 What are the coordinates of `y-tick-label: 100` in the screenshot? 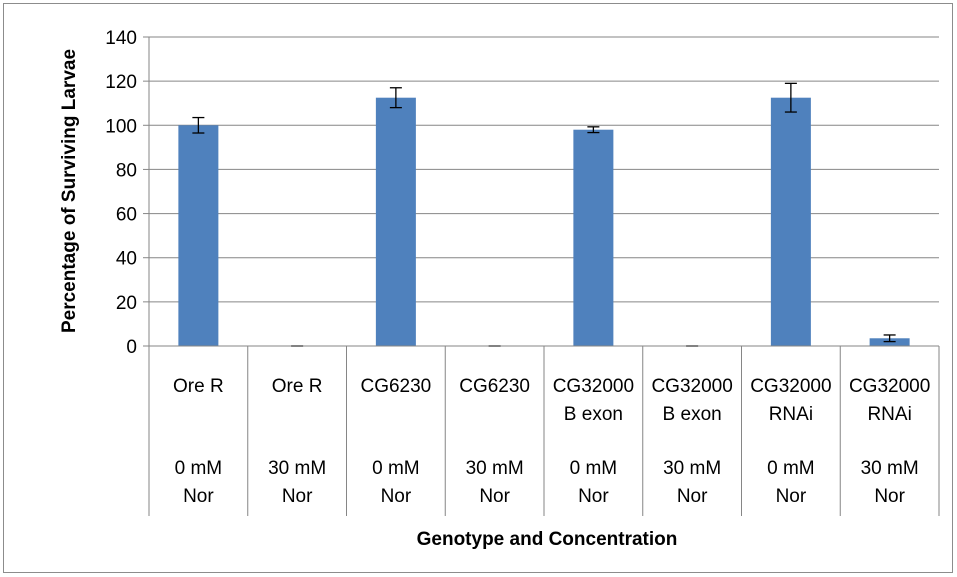 It's located at (121, 126).